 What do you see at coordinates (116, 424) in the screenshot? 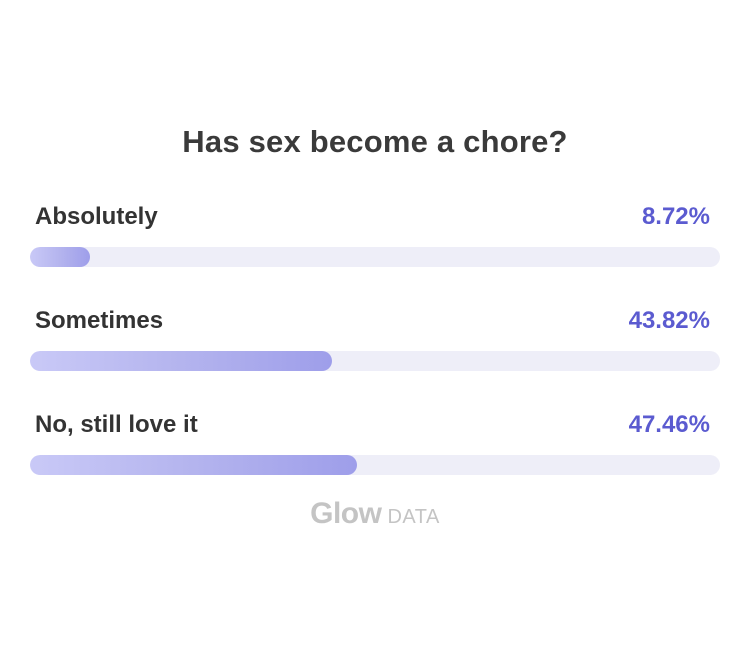
I see `option-label: No, still love it` at bounding box center [116, 424].